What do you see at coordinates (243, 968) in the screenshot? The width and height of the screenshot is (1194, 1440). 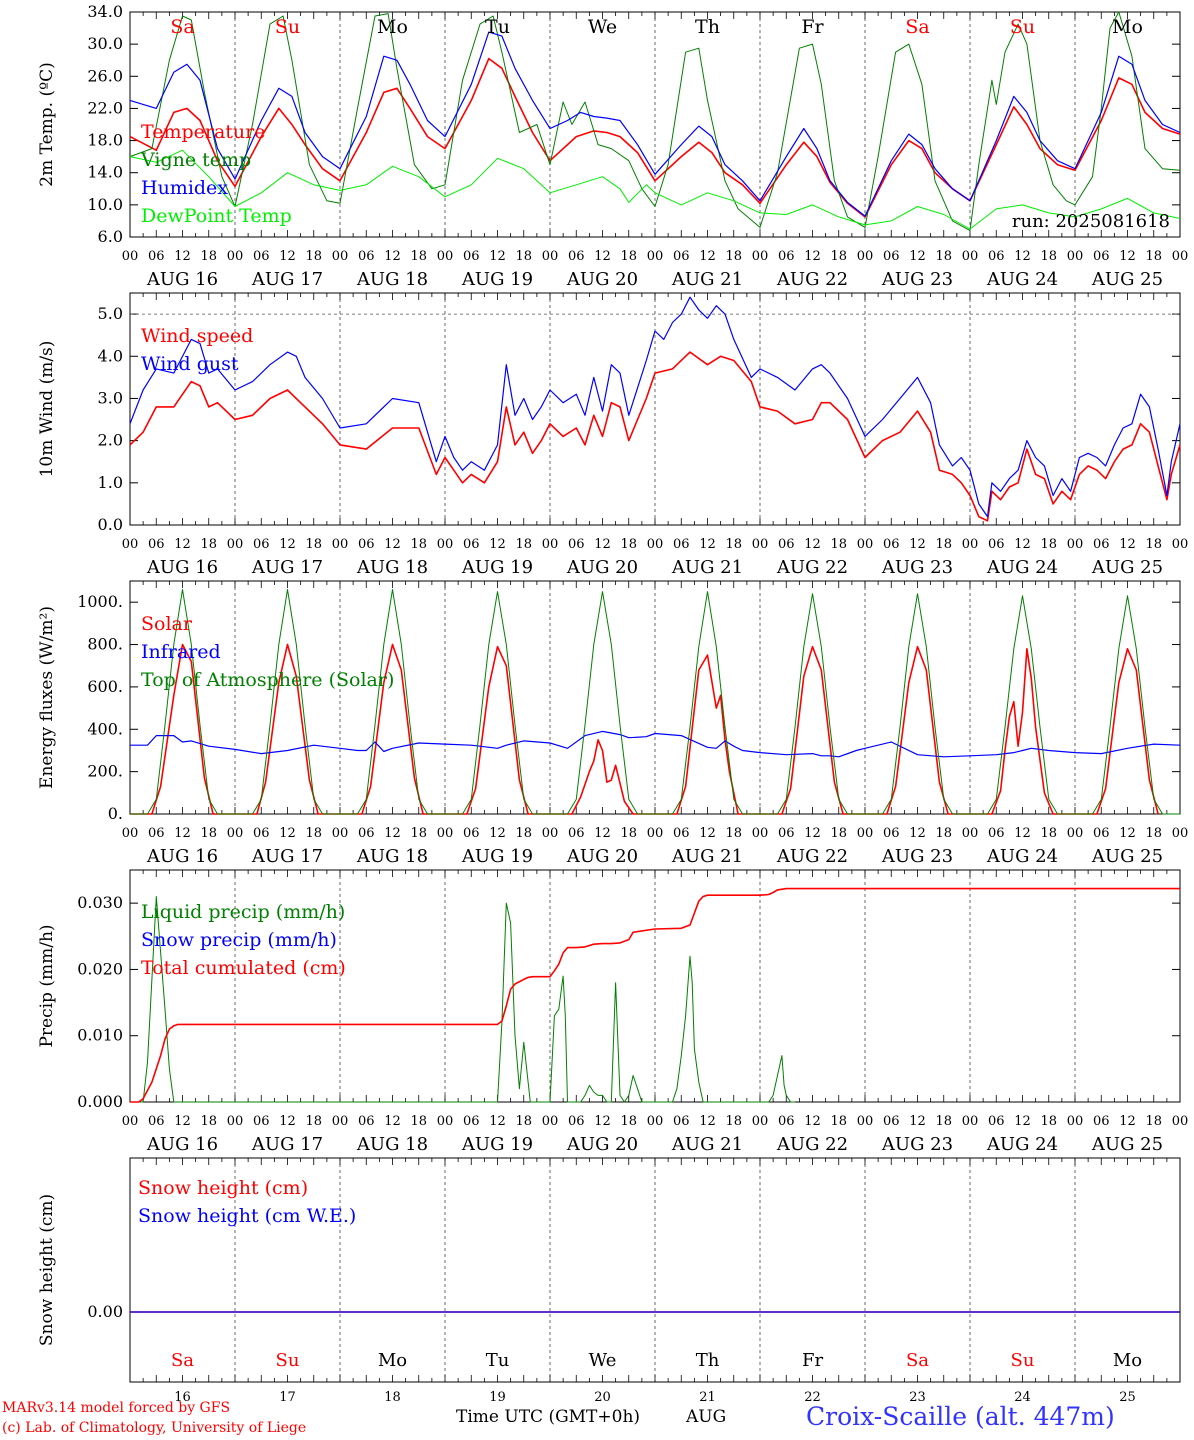 I see `legend-entry: Total cumulated (cm)` at bounding box center [243, 968].